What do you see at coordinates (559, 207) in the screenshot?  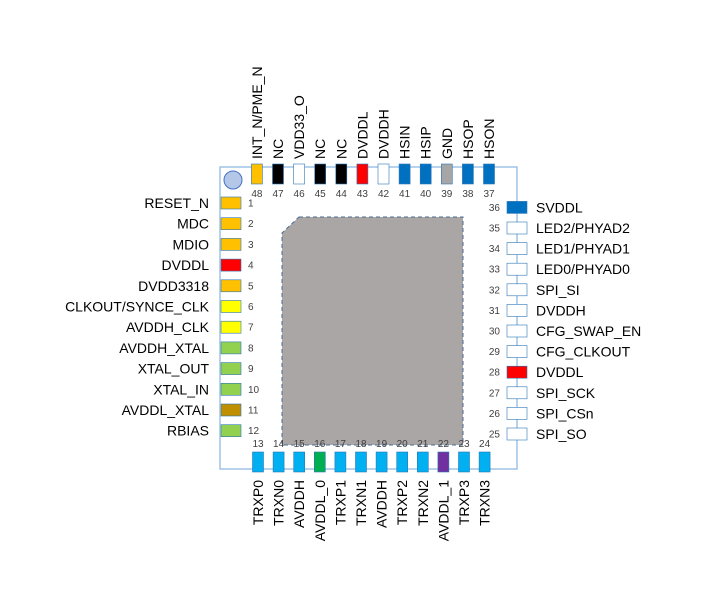 I see `pin-36-label: SVDDL` at bounding box center [559, 207].